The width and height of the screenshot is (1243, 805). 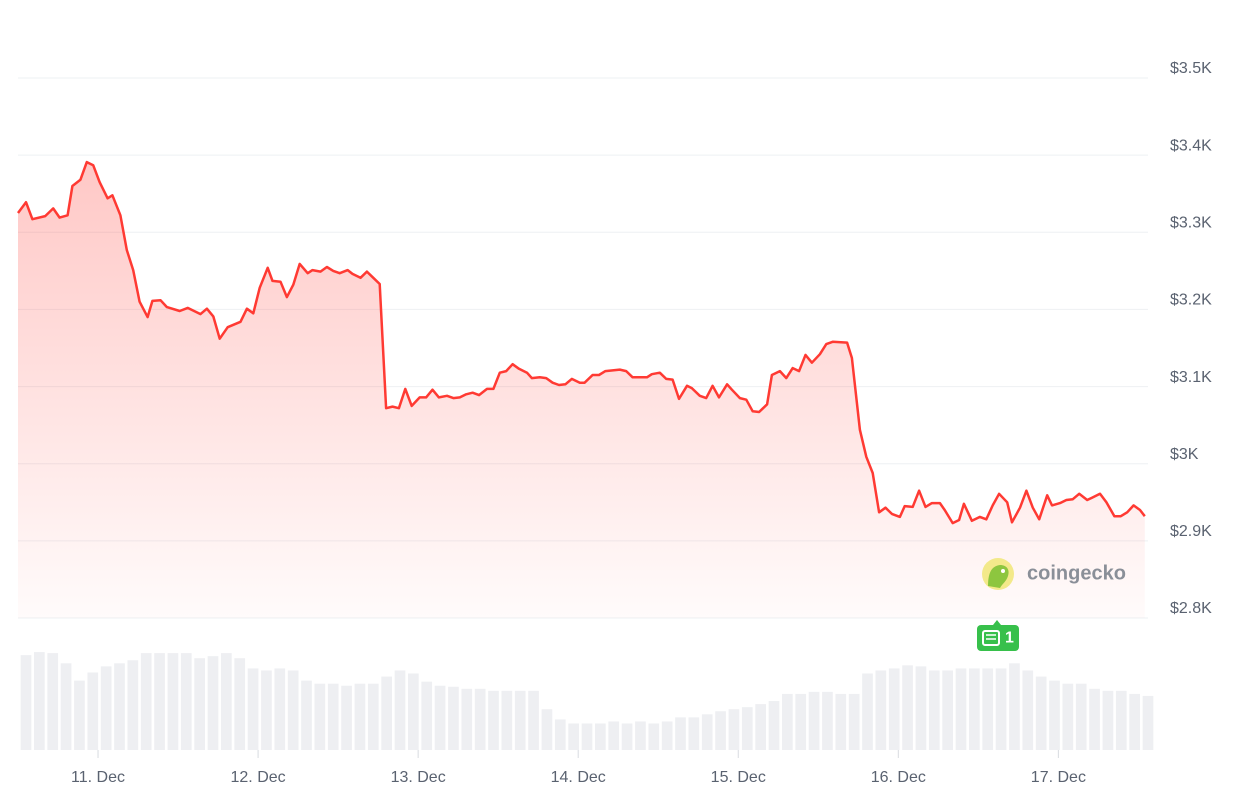 I want to click on watermark-text: coingecko, so click(x=1076, y=573).